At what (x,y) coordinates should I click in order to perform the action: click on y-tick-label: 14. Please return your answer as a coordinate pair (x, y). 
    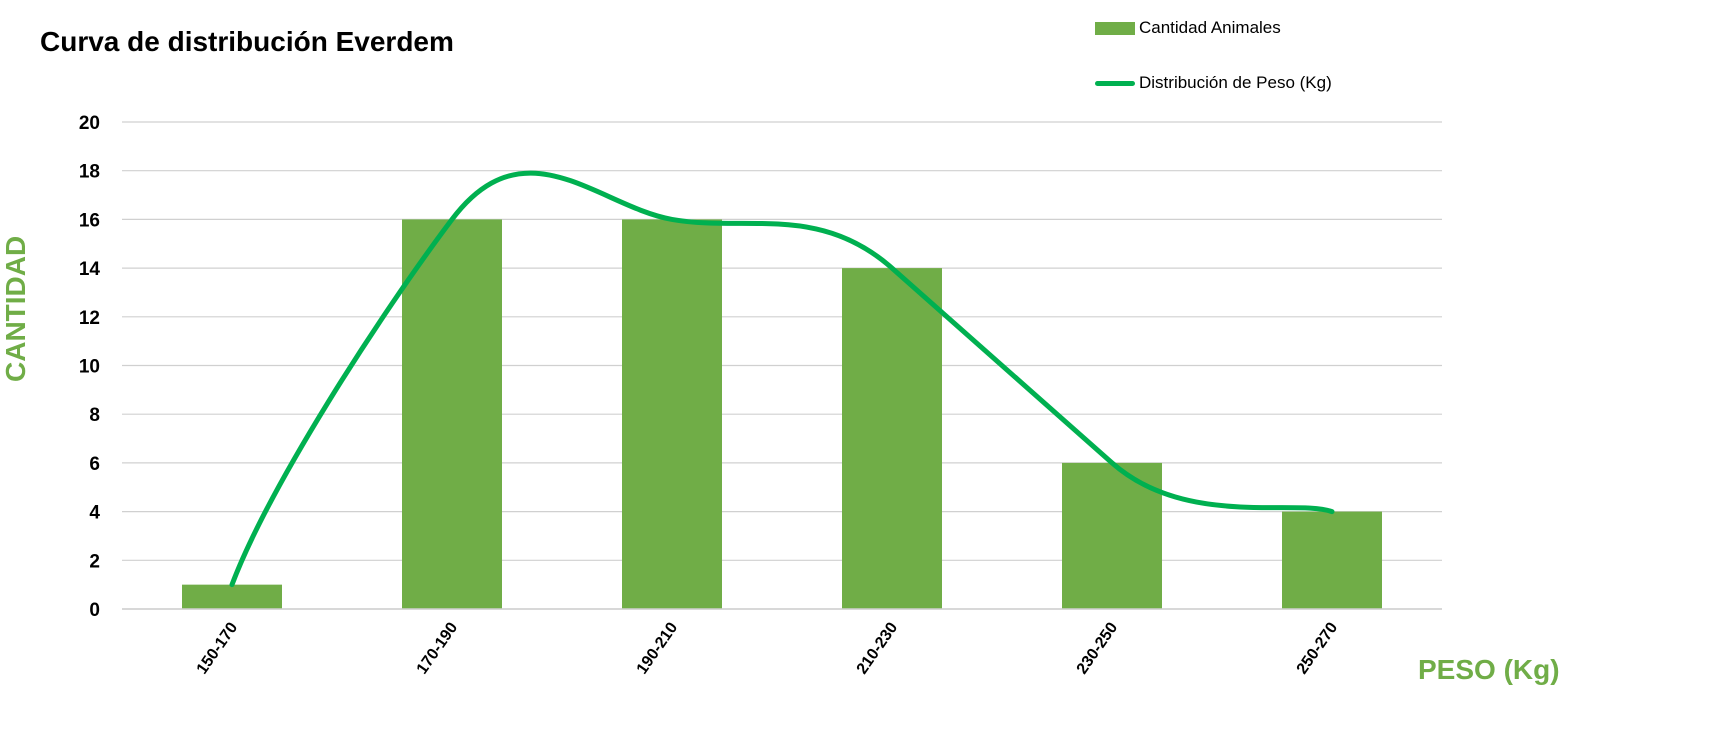
    Looking at the image, I should click on (90, 269).